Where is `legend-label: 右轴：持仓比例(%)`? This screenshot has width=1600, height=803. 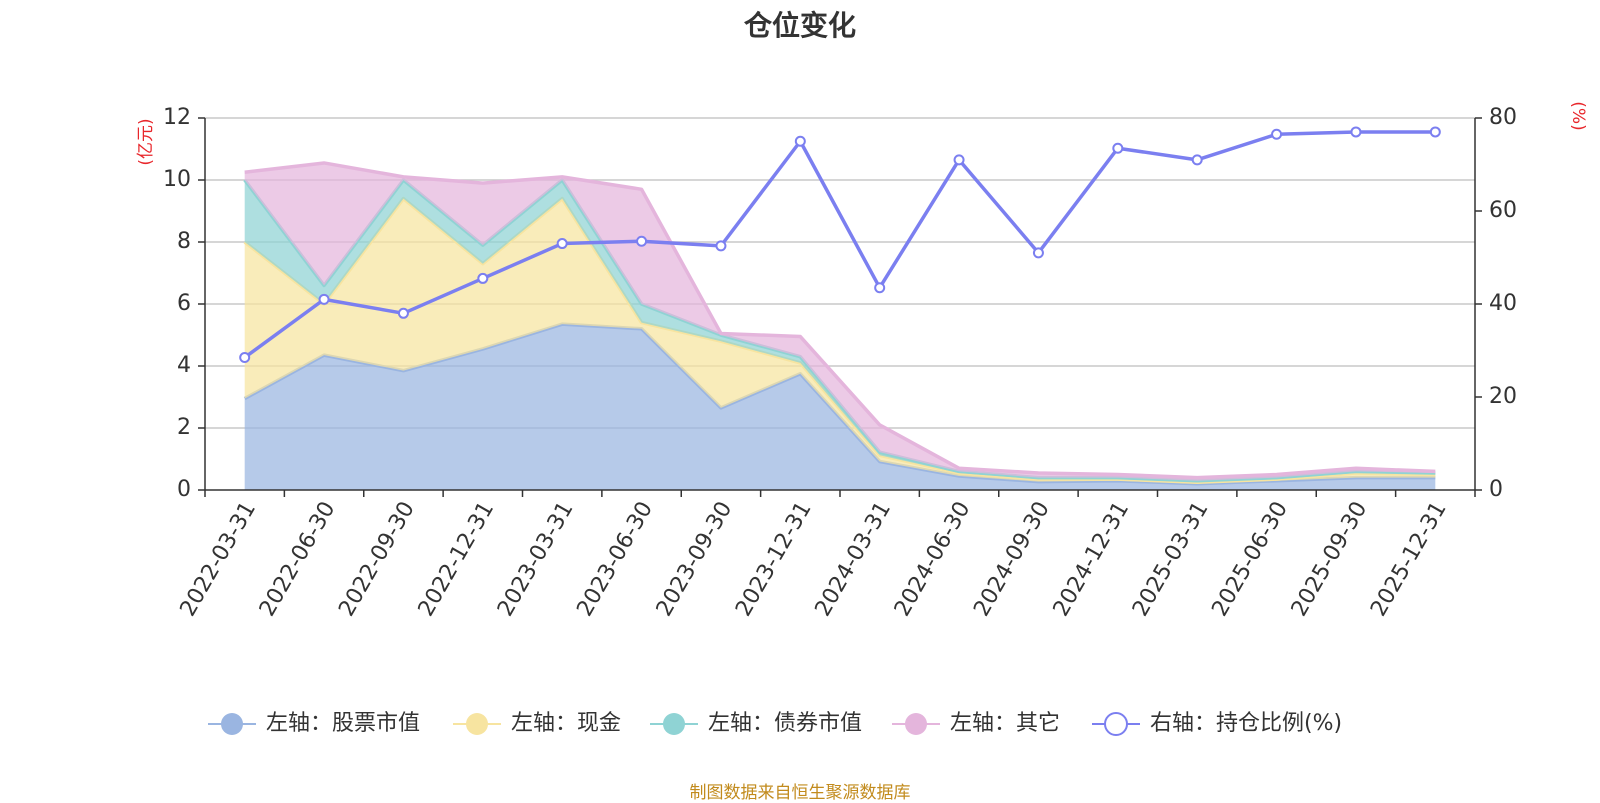 legend-label: 右轴：持仓比例(%) is located at coordinates (1246, 723).